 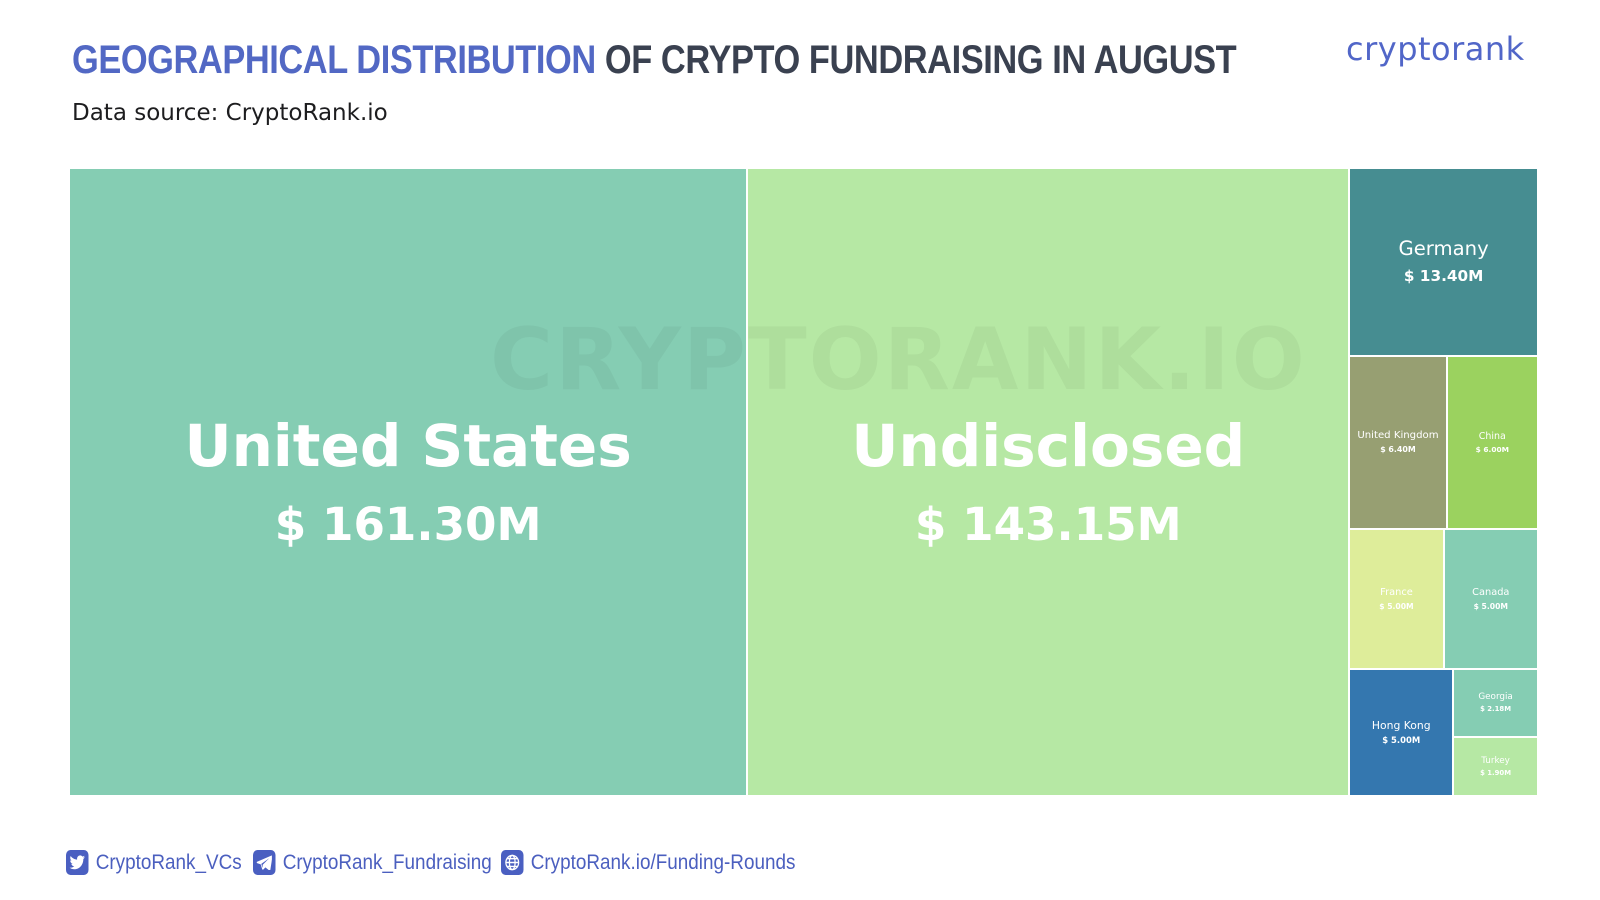 What do you see at coordinates (1495, 696) in the screenshot?
I see `cell-label: Georgia` at bounding box center [1495, 696].